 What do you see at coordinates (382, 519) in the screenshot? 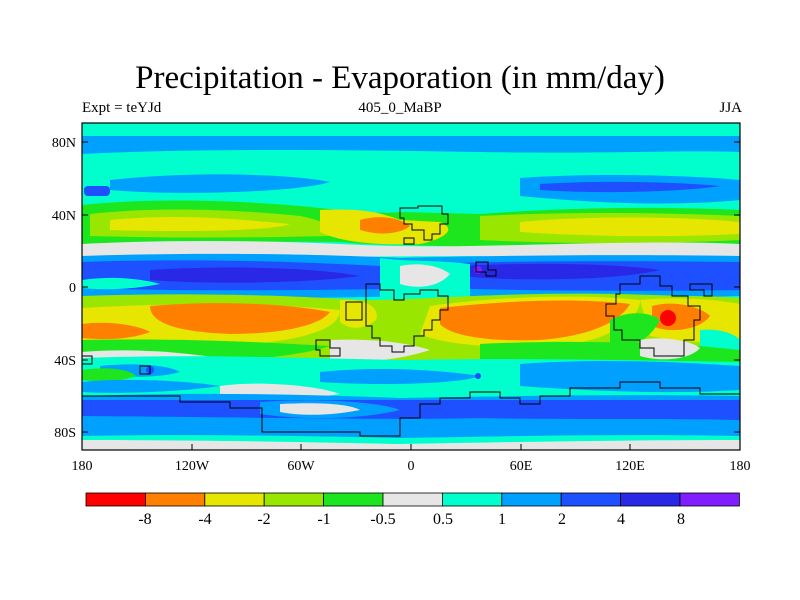
I see `colorbar-label: -0.5` at bounding box center [382, 519].